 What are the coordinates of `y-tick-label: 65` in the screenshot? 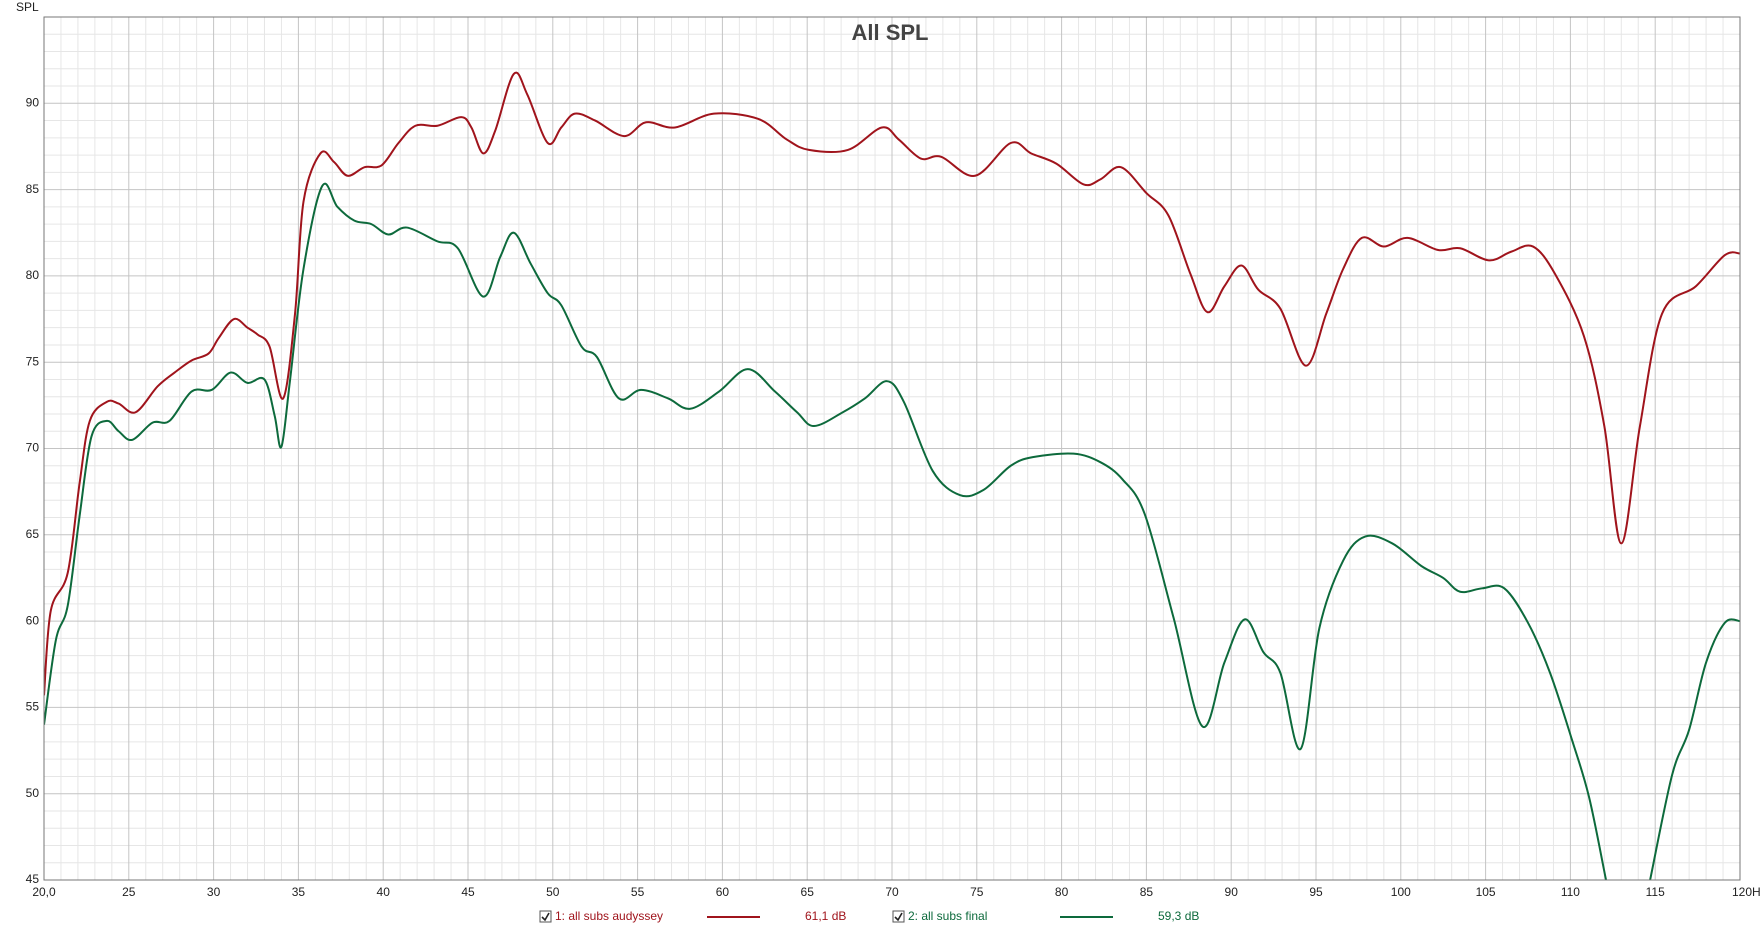 It's located at (33, 534).